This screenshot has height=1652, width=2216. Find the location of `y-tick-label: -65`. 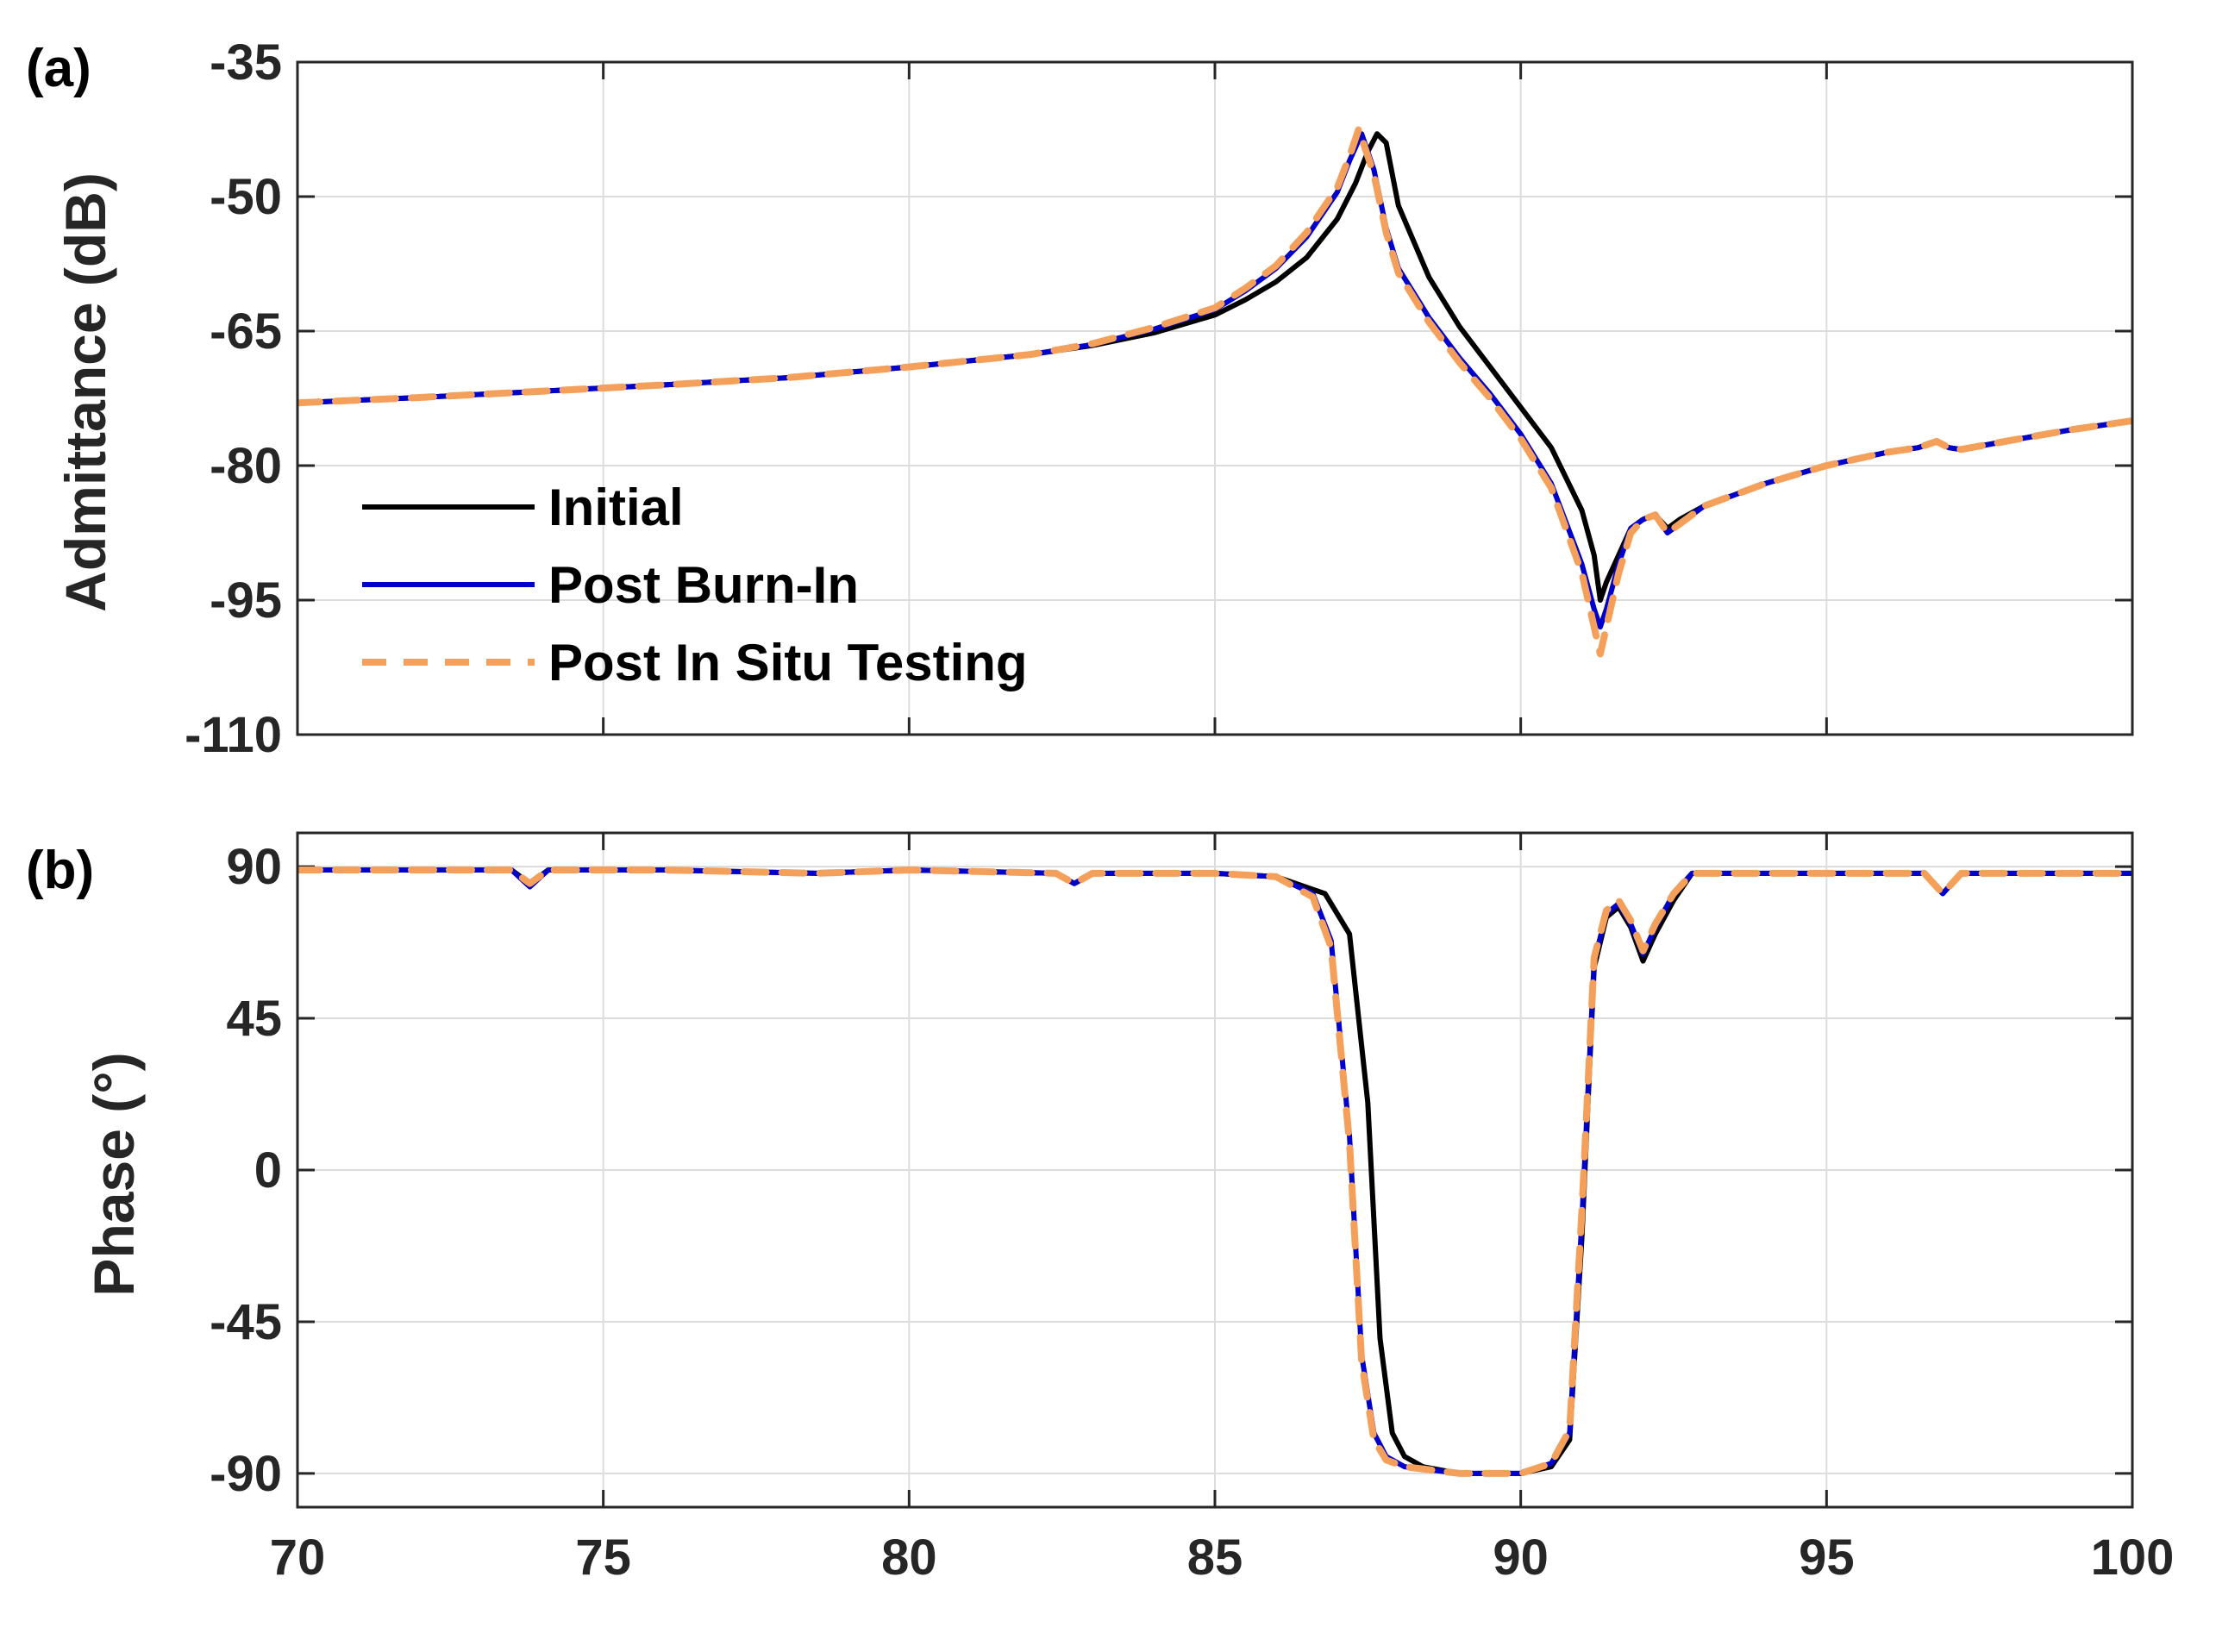

y-tick-label: -65 is located at coordinates (246, 331).